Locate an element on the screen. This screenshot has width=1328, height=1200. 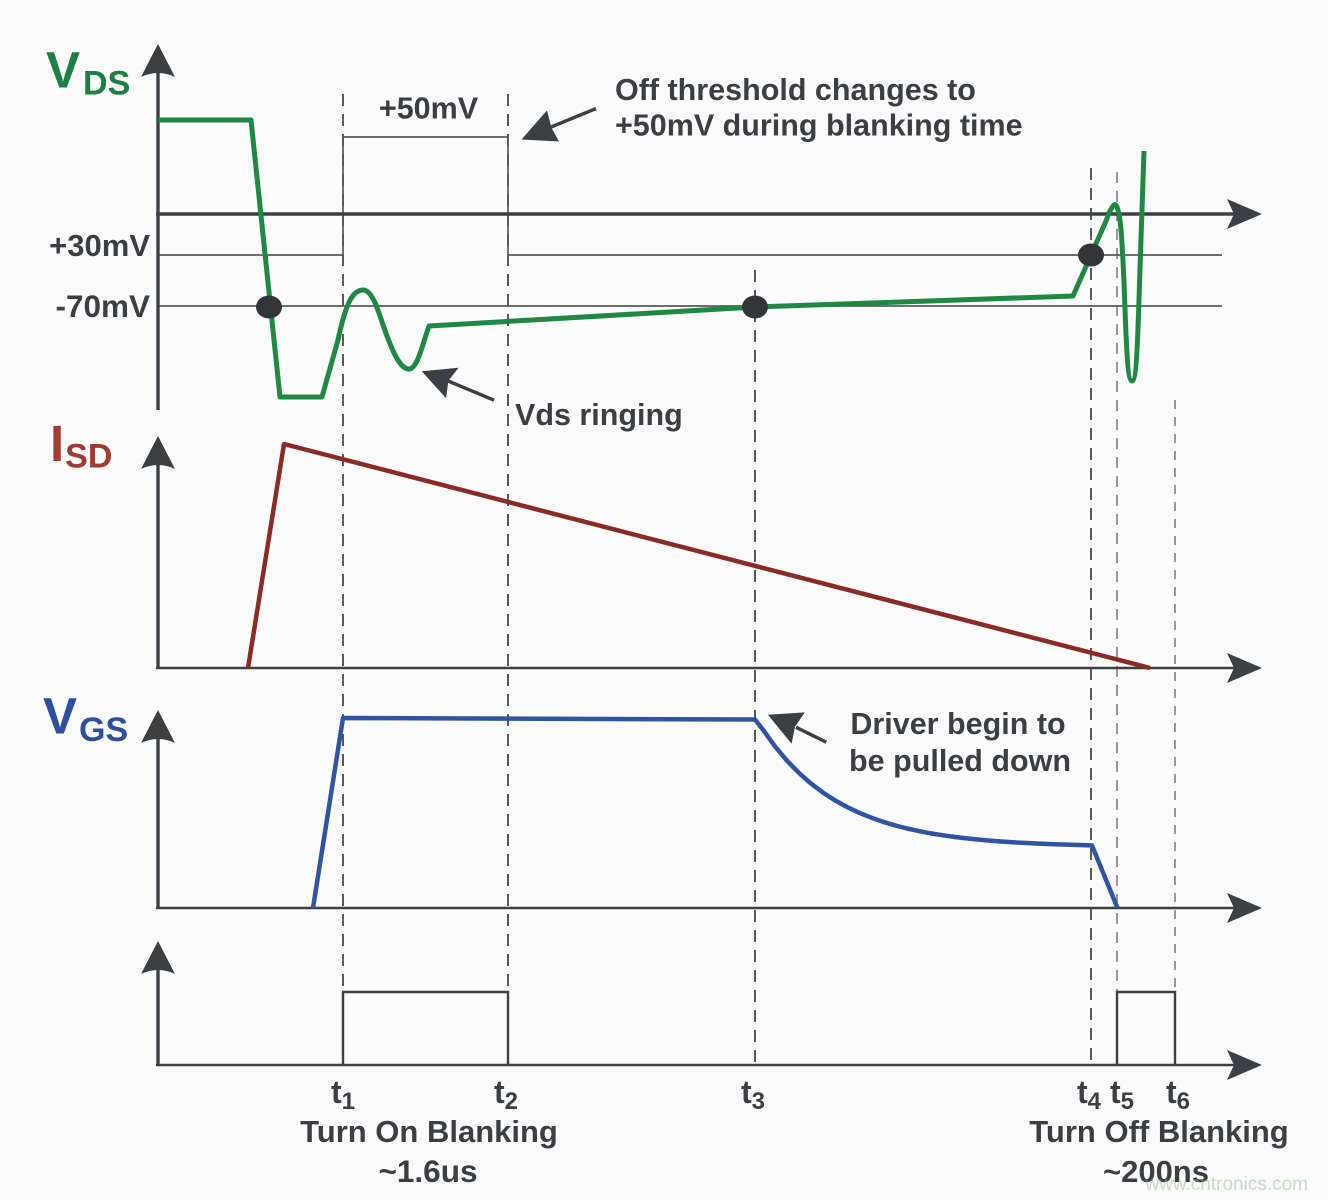
svg-text: +50mV during blanking time is located at coordinates (819, 126).